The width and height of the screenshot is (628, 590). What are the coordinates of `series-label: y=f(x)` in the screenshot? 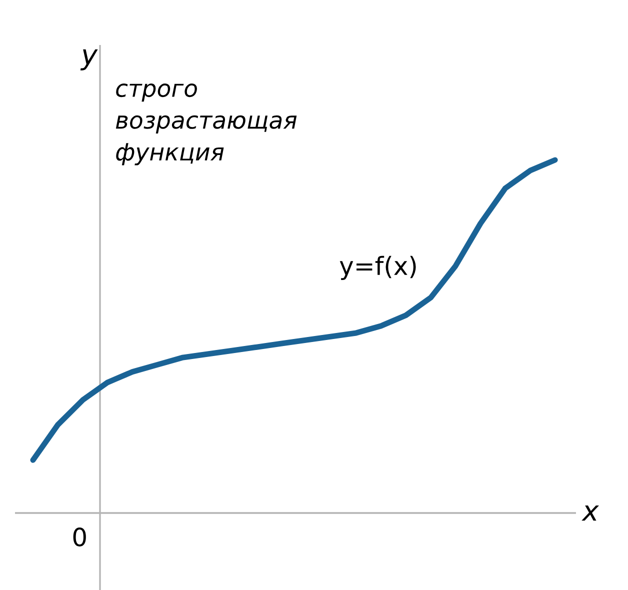 It's located at (378, 268).